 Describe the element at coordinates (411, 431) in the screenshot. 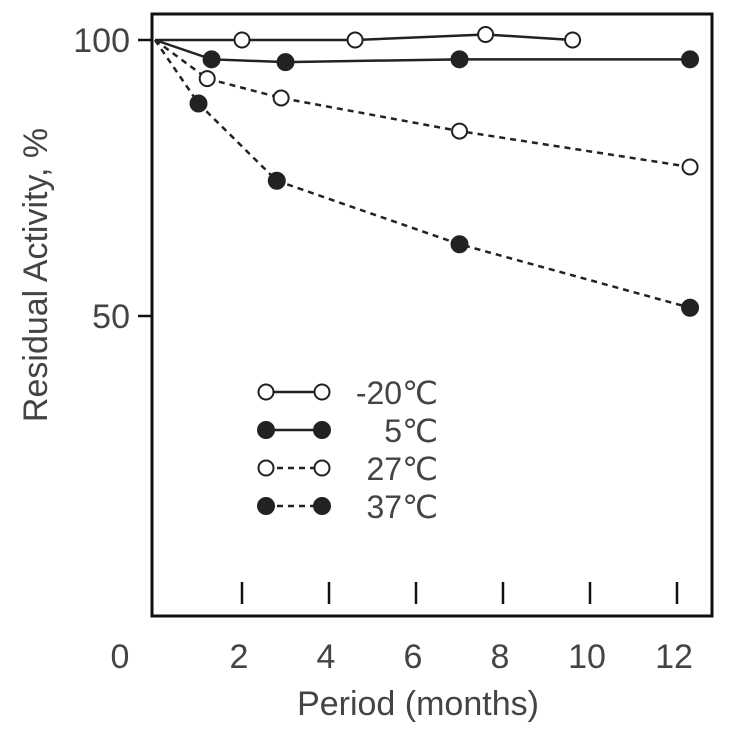

I see `legend-label: 5℃` at that location.